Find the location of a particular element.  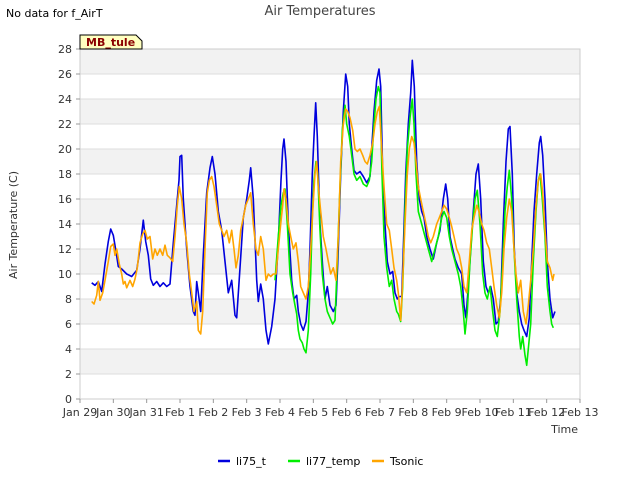

y-tick-label: 10 is located at coordinates (65, 274).